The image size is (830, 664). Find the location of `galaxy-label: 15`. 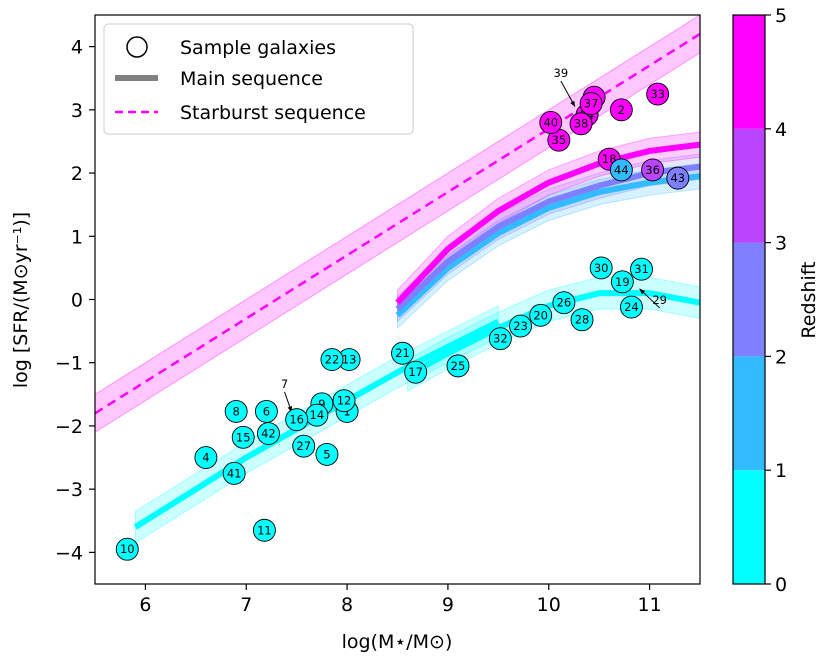

galaxy-label: 15 is located at coordinates (243, 437).